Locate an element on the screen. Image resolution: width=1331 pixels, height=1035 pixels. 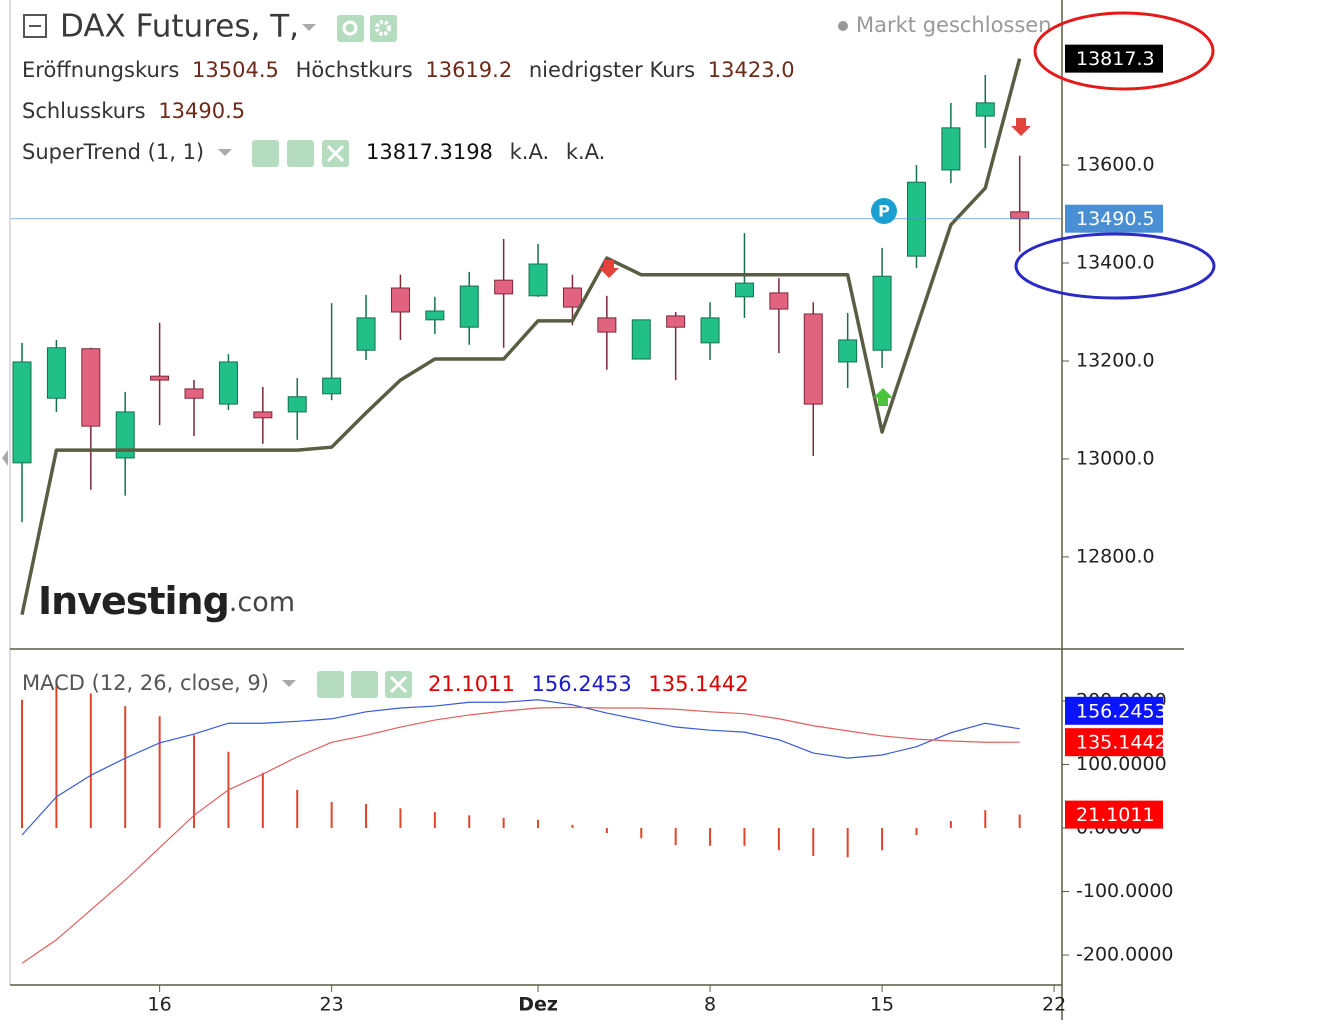
x-tick-label: 22 is located at coordinates (1054, 1005).